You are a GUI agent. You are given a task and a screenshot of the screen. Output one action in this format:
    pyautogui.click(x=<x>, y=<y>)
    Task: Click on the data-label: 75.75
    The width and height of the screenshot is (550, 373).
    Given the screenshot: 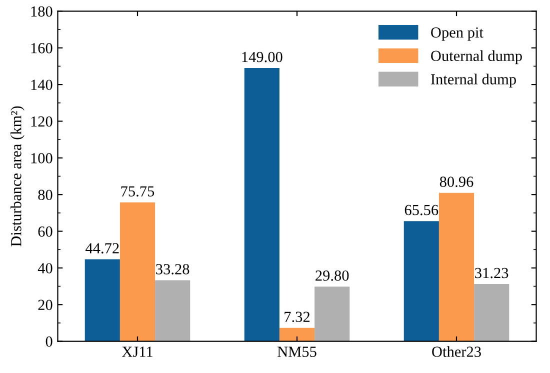 What is the action you would take?
    pyautogui.click(x=137, y=191)
    